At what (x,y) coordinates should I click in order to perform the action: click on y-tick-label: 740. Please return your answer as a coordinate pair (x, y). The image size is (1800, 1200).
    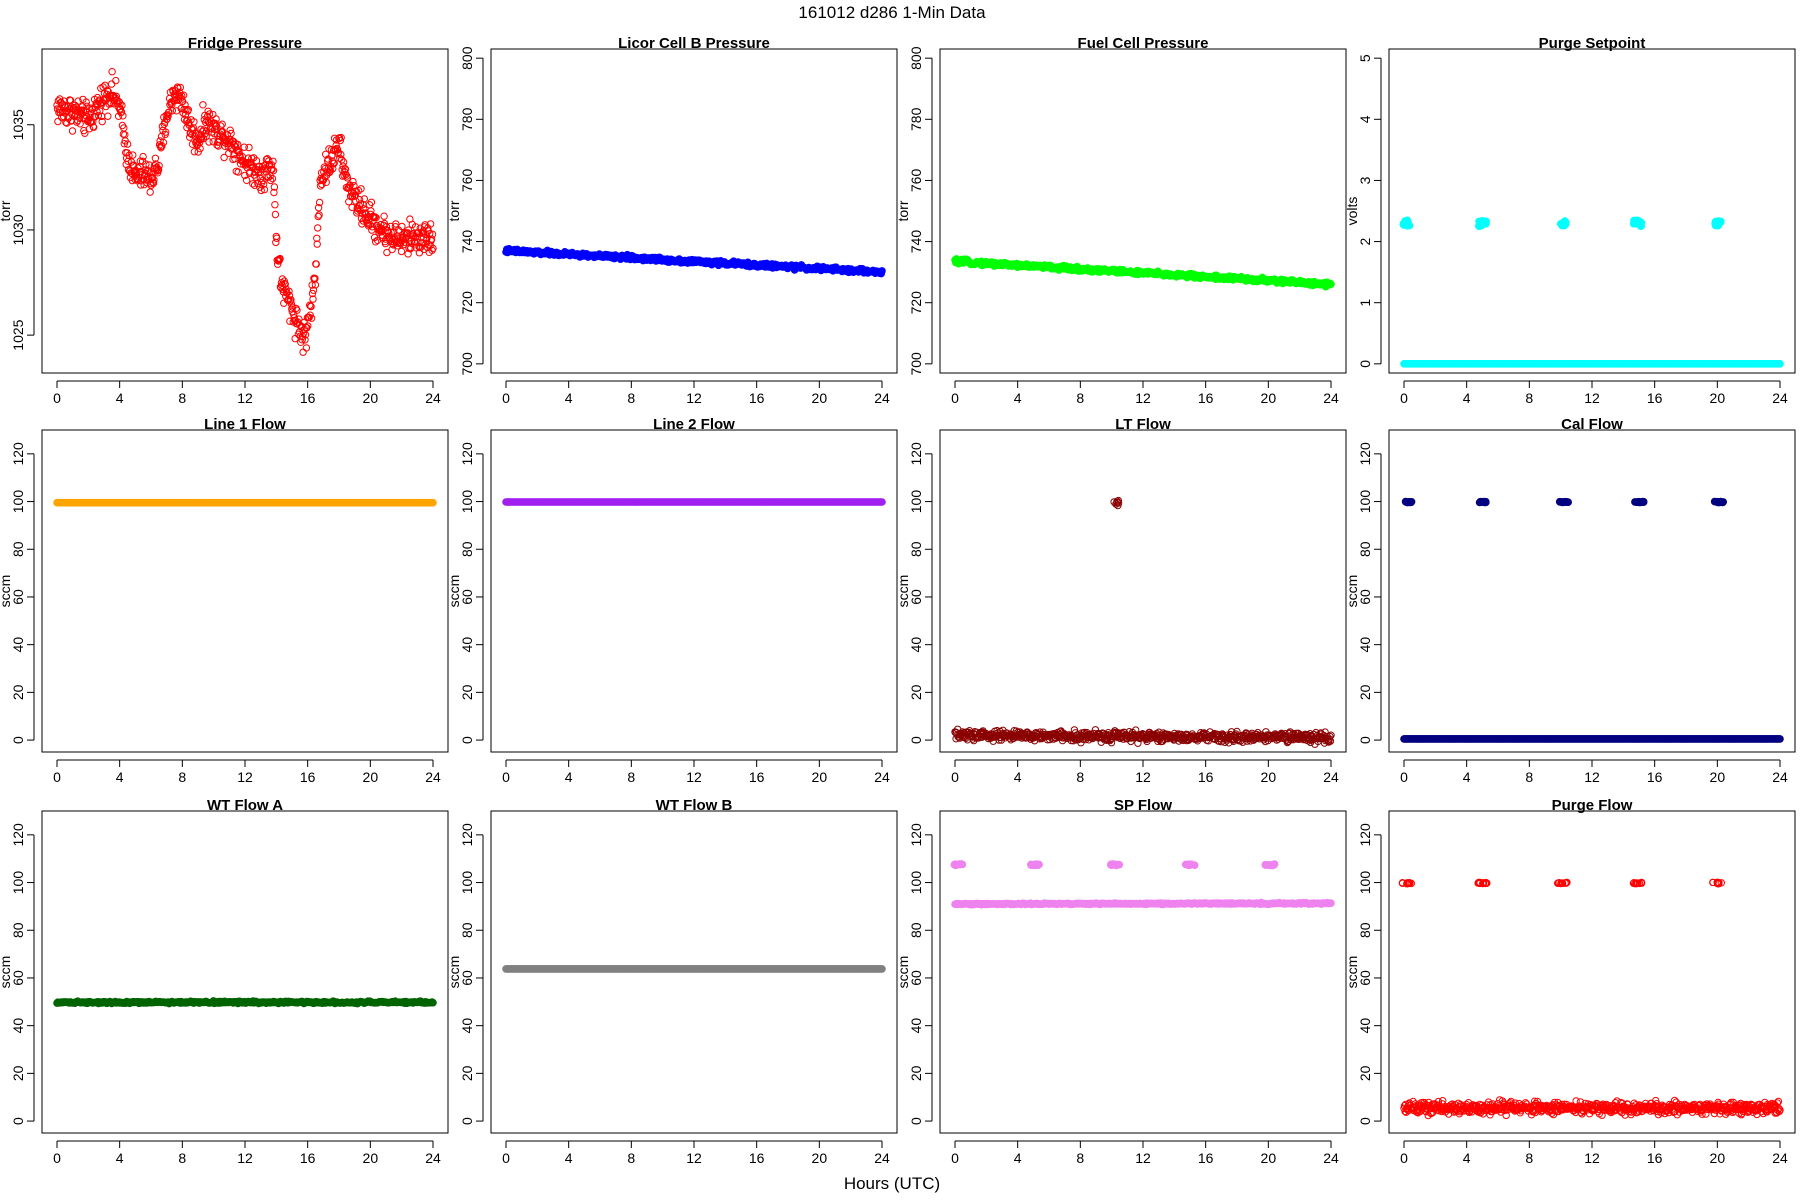
    Looking at the image, I should click on (467, 242).